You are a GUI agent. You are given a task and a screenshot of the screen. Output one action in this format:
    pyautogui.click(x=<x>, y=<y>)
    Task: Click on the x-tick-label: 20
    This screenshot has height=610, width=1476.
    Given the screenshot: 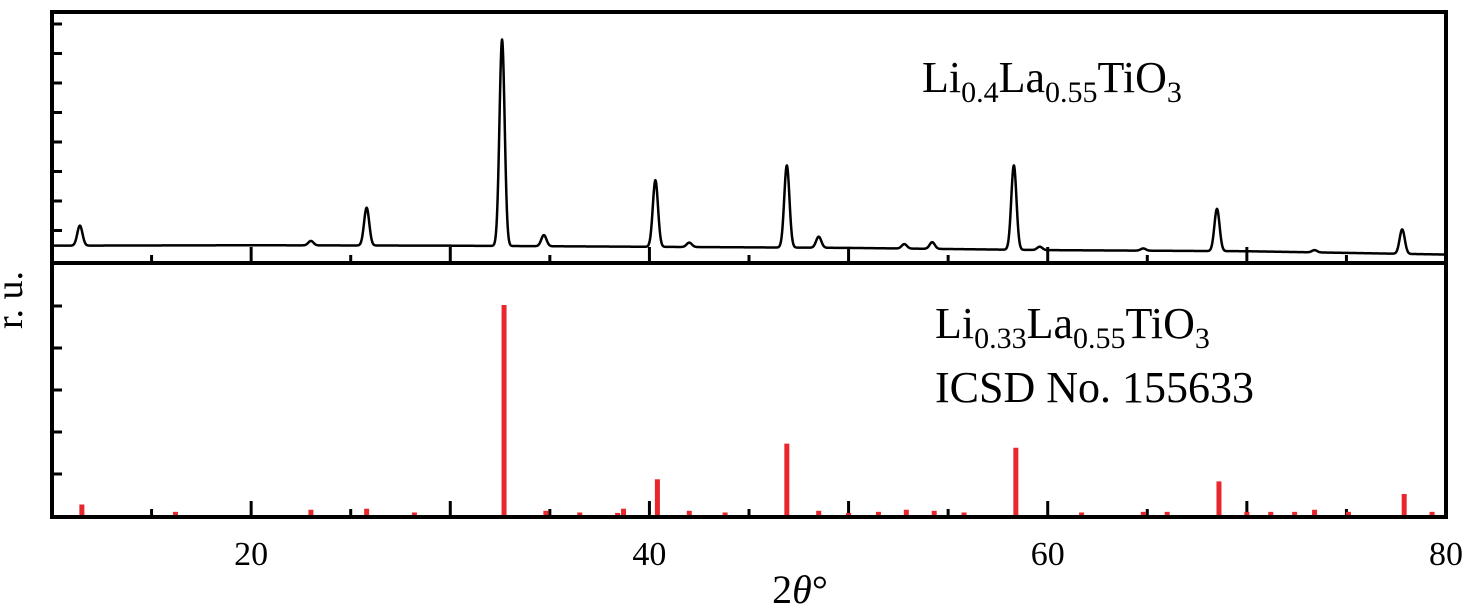 What is the action you would take?
    pyautogui.click(x=251, y=554)
    